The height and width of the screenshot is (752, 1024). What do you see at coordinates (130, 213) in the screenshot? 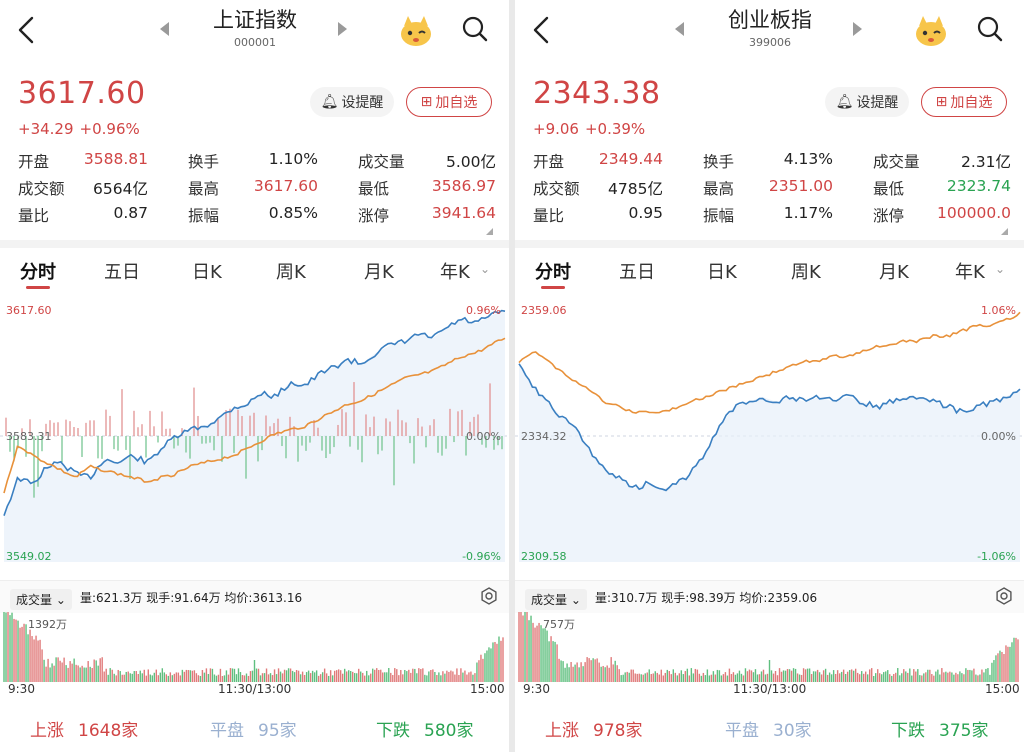
I see `stat-value: 0.87` at bounding box center [130, 213].